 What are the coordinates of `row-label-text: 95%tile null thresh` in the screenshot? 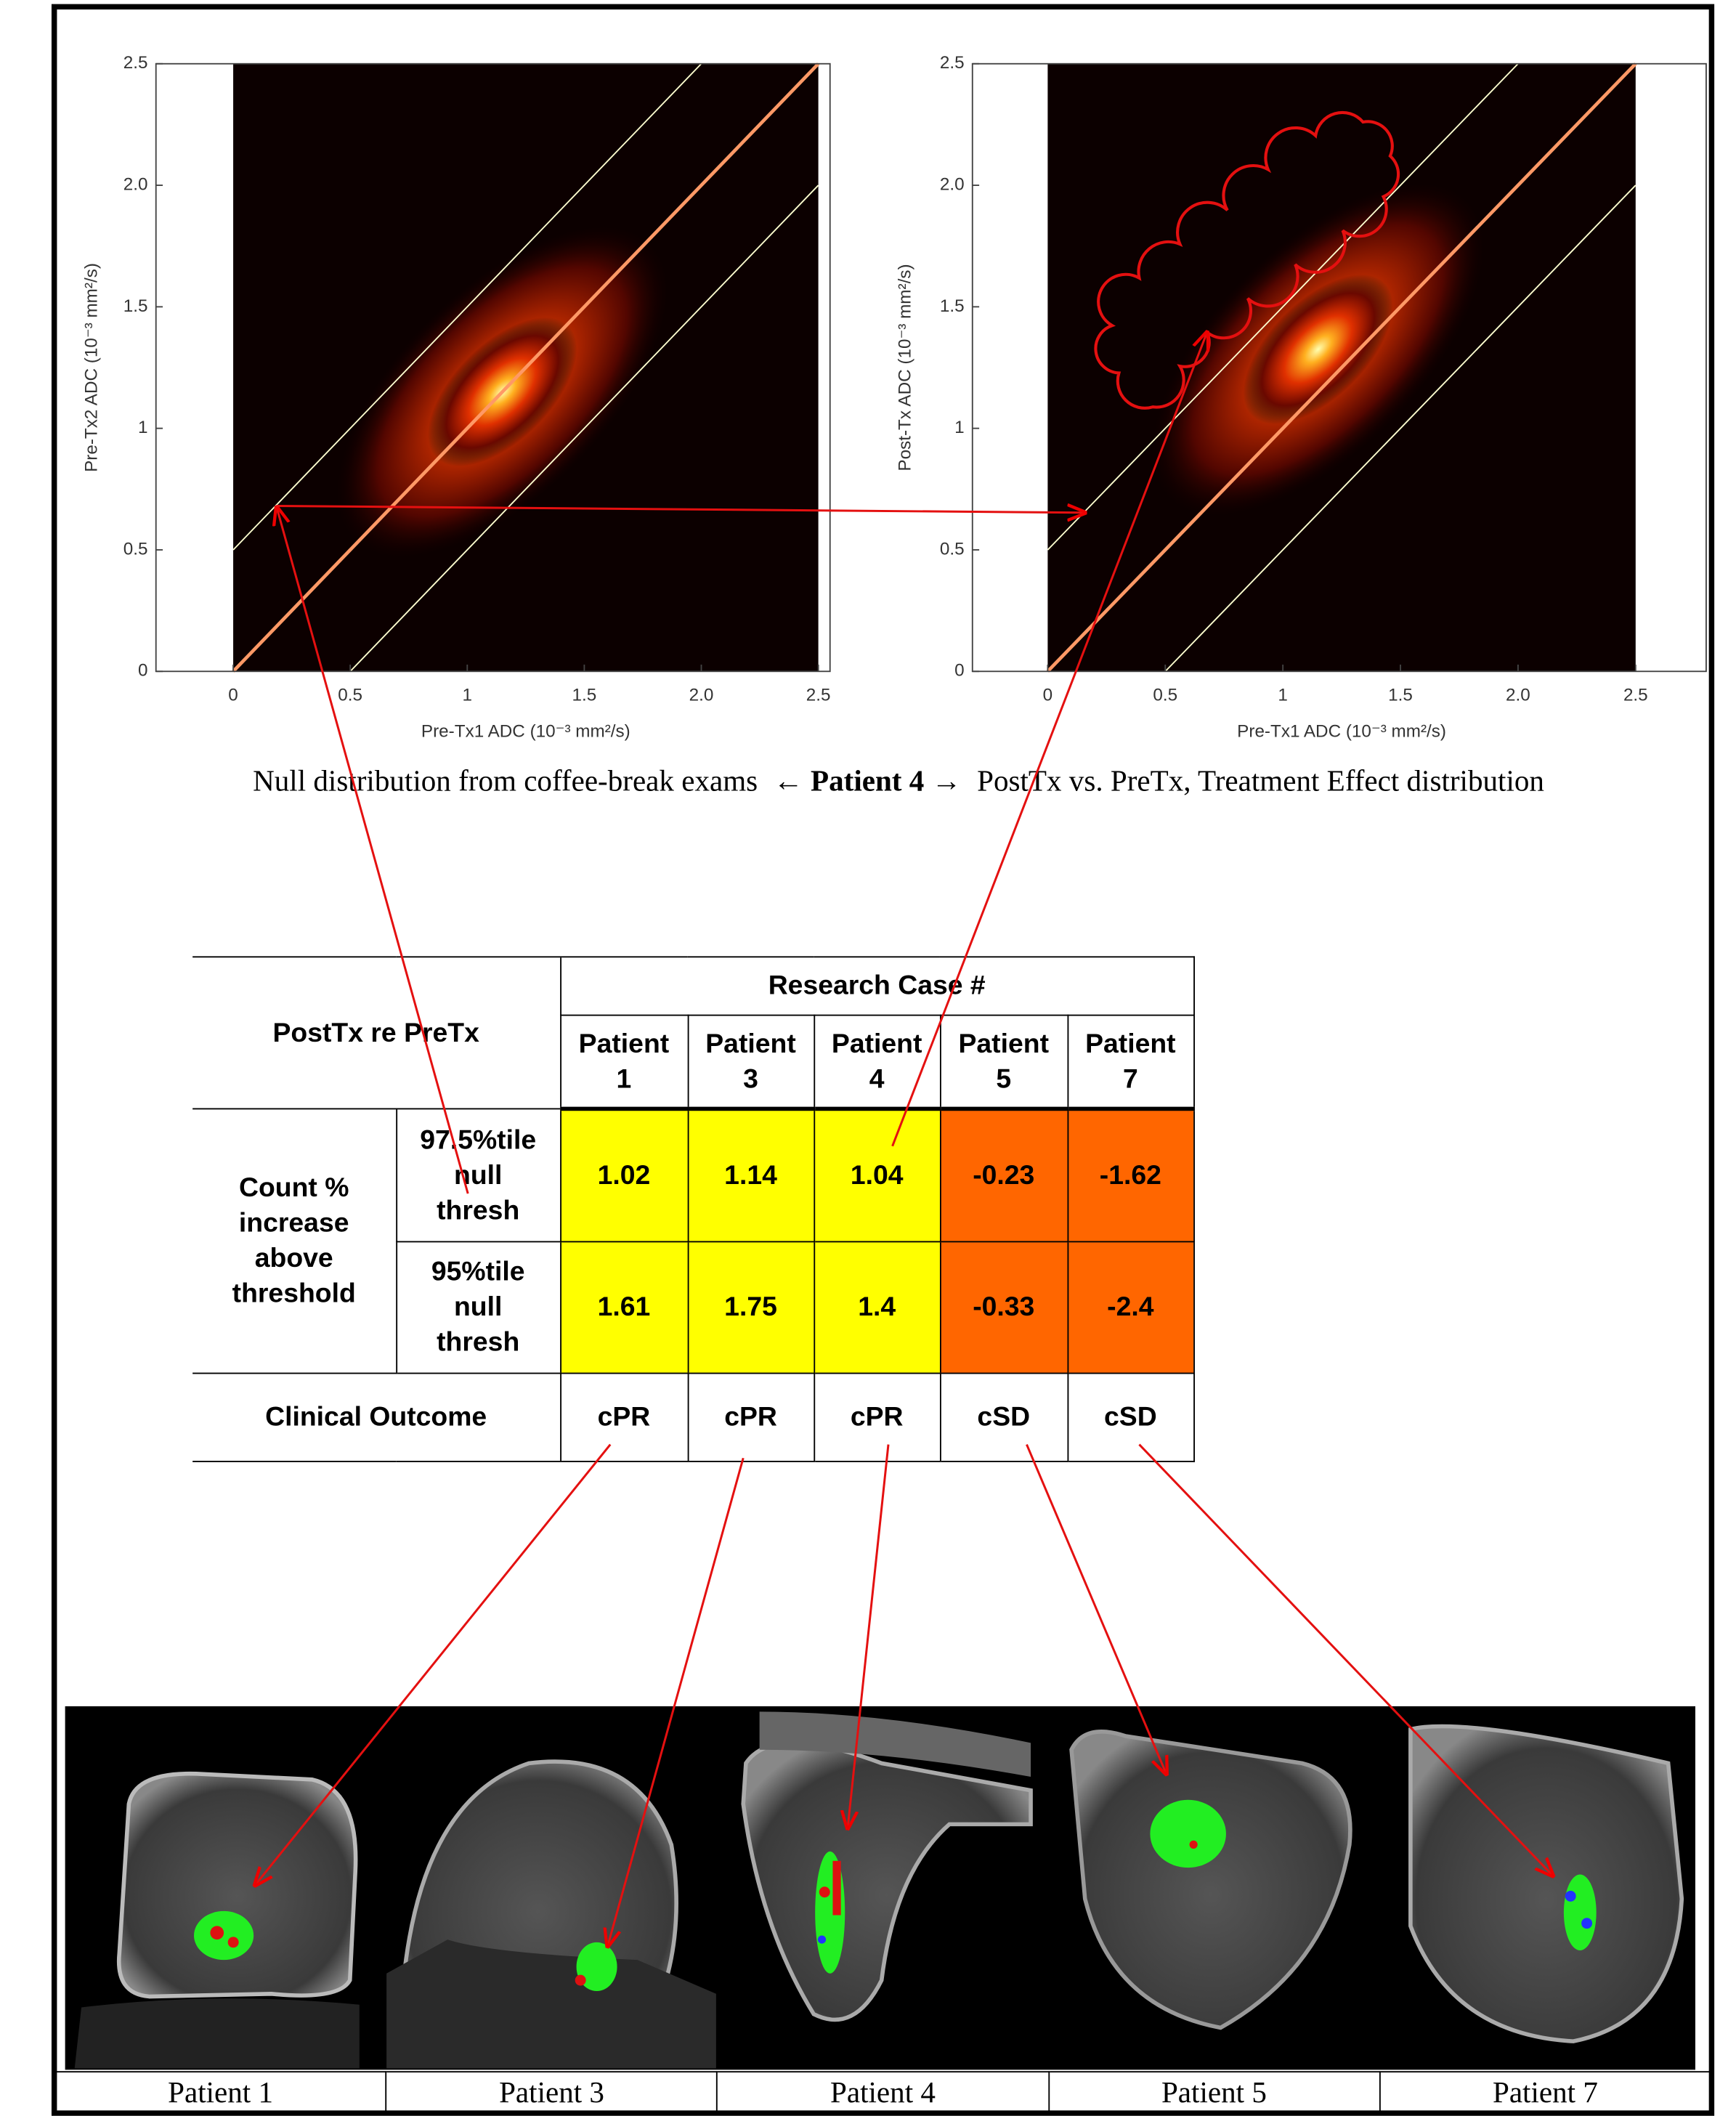 It's located at (478, 1307).